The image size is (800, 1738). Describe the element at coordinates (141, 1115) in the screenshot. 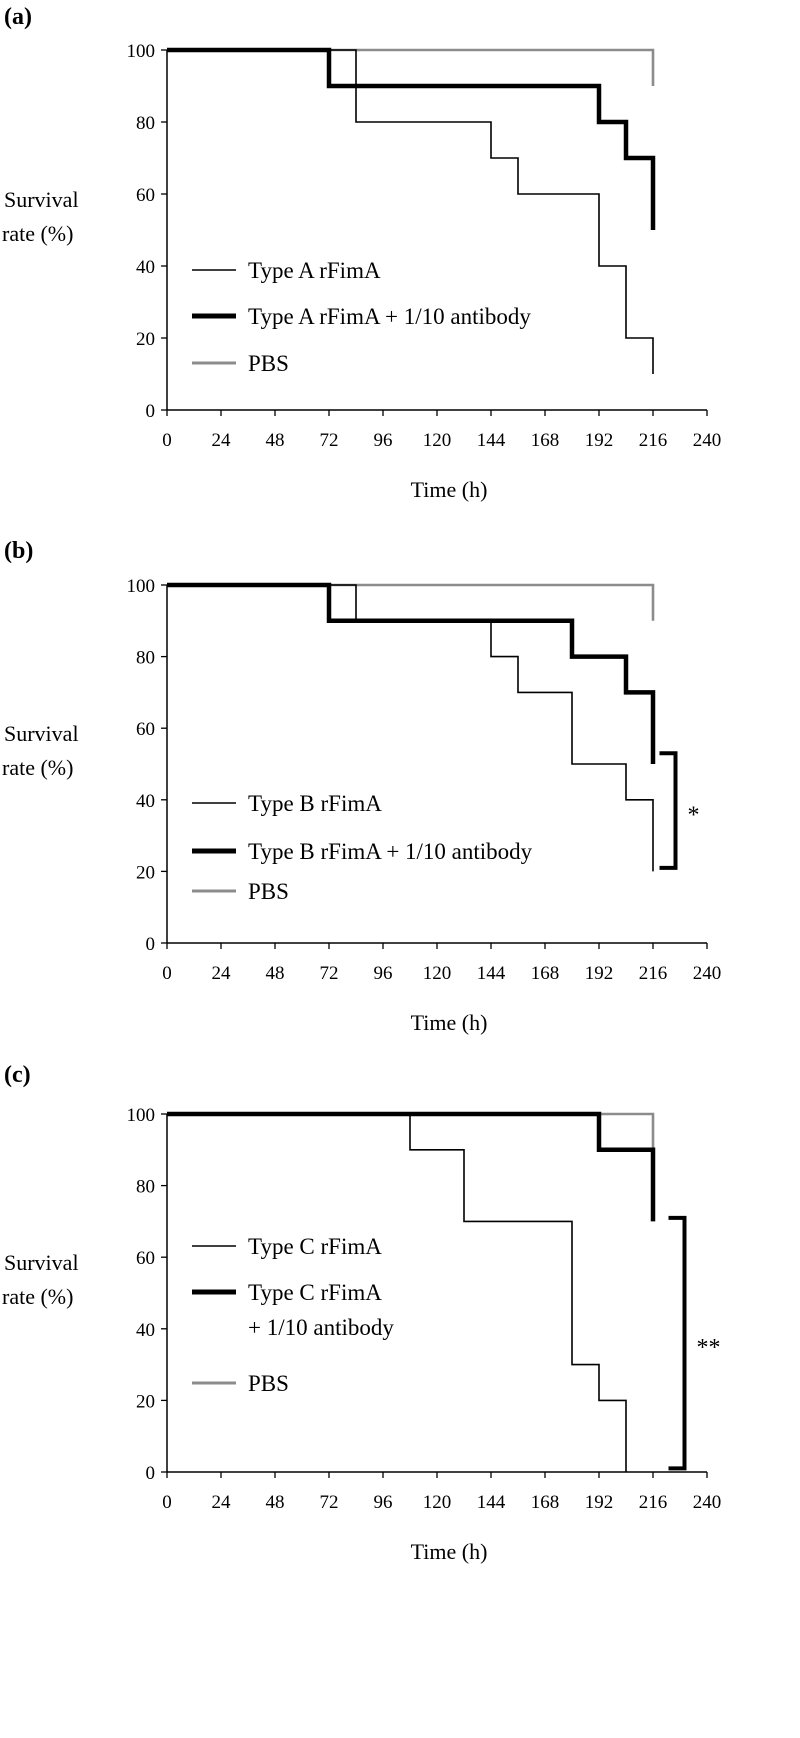

I see `panel-c-y-tick-label: 100` at that location.